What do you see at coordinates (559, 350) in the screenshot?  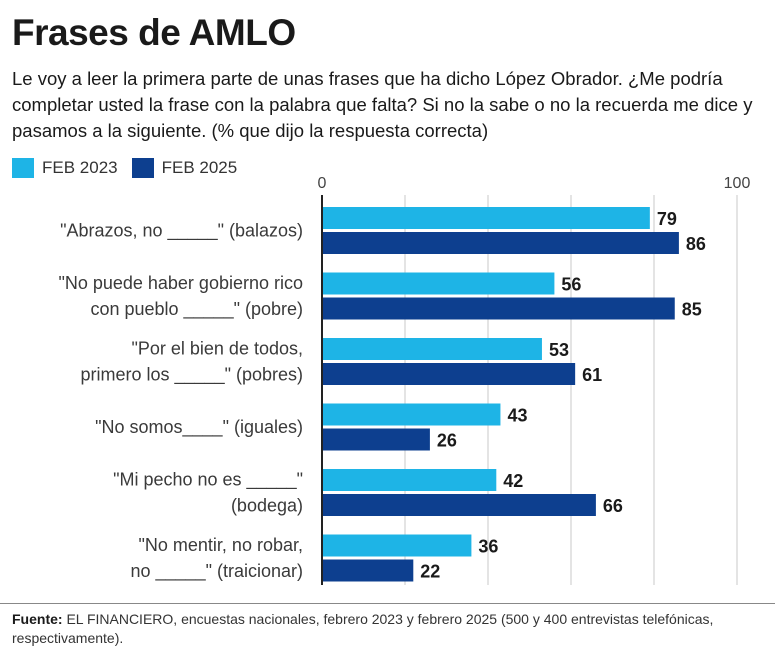 I see `data-label: 53` at bounding box center [559, 350].